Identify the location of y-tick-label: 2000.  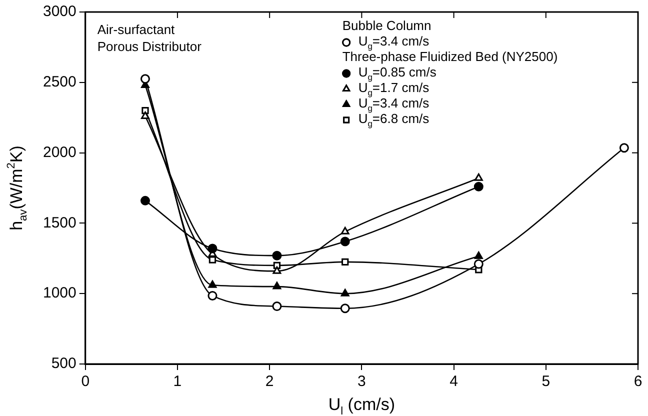
(59, 152).